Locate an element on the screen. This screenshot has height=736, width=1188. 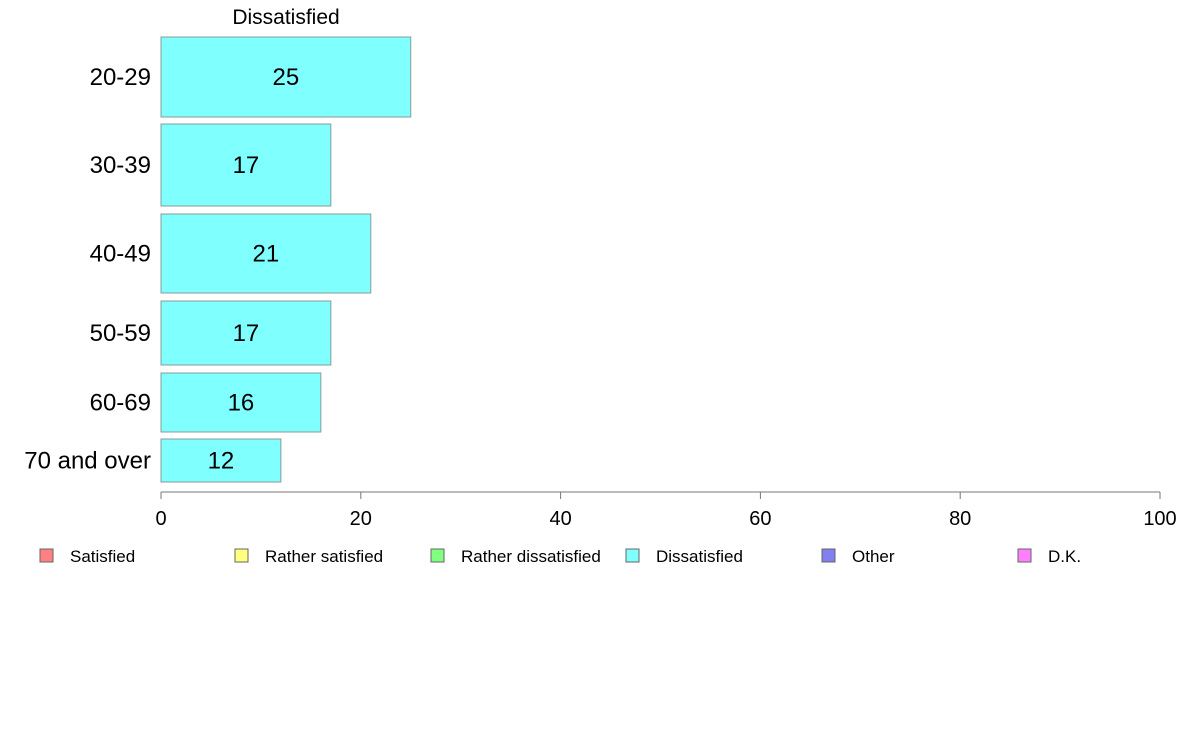
category-label: 60-69 is located at coordinates (120, 403).